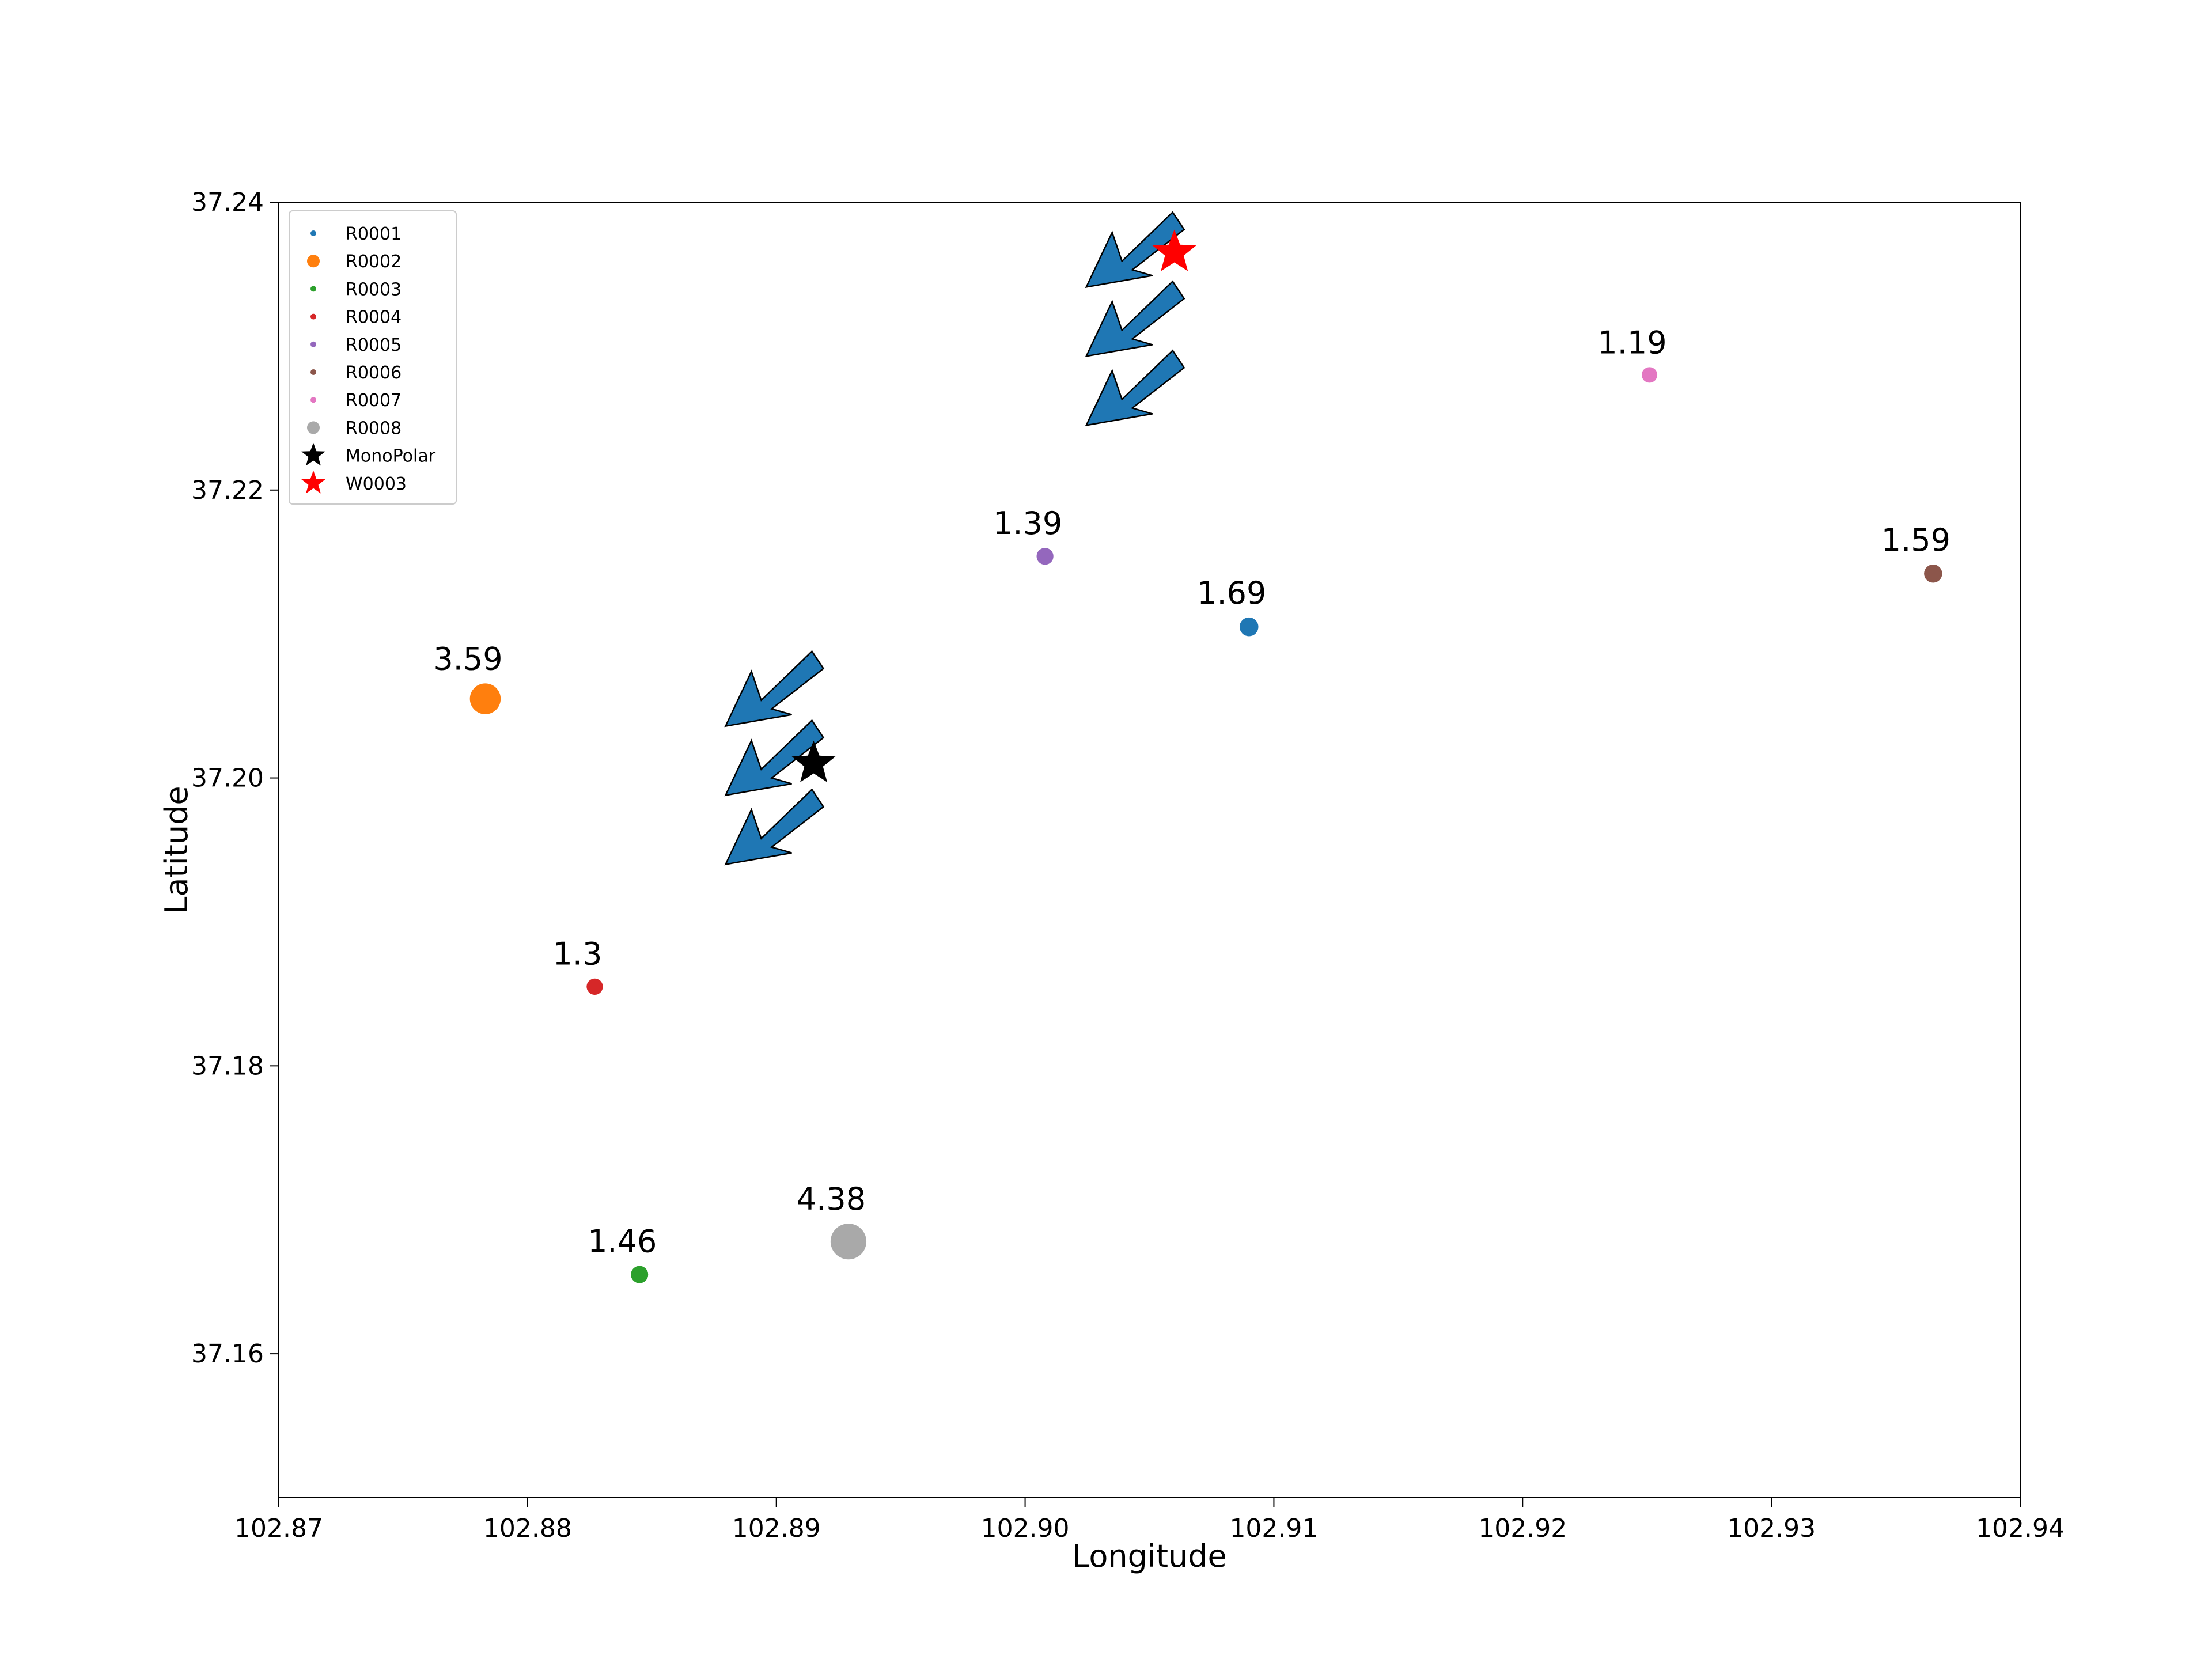 The image size is (2212, 1659). Describe the element at coordinates (374, 318) in the screenshot. I see `legend-label-r0004: R0004` at that location.